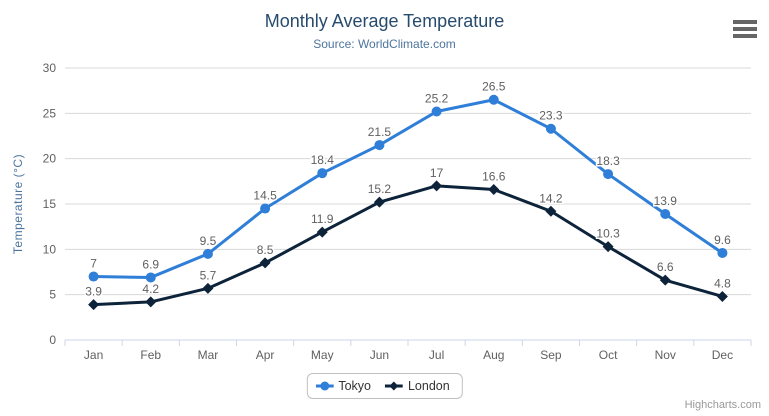  What do you see at coordinates (379, 355) in the screenshot?
I see `x-tick-label: Jun` at bounding box center [379, 355].